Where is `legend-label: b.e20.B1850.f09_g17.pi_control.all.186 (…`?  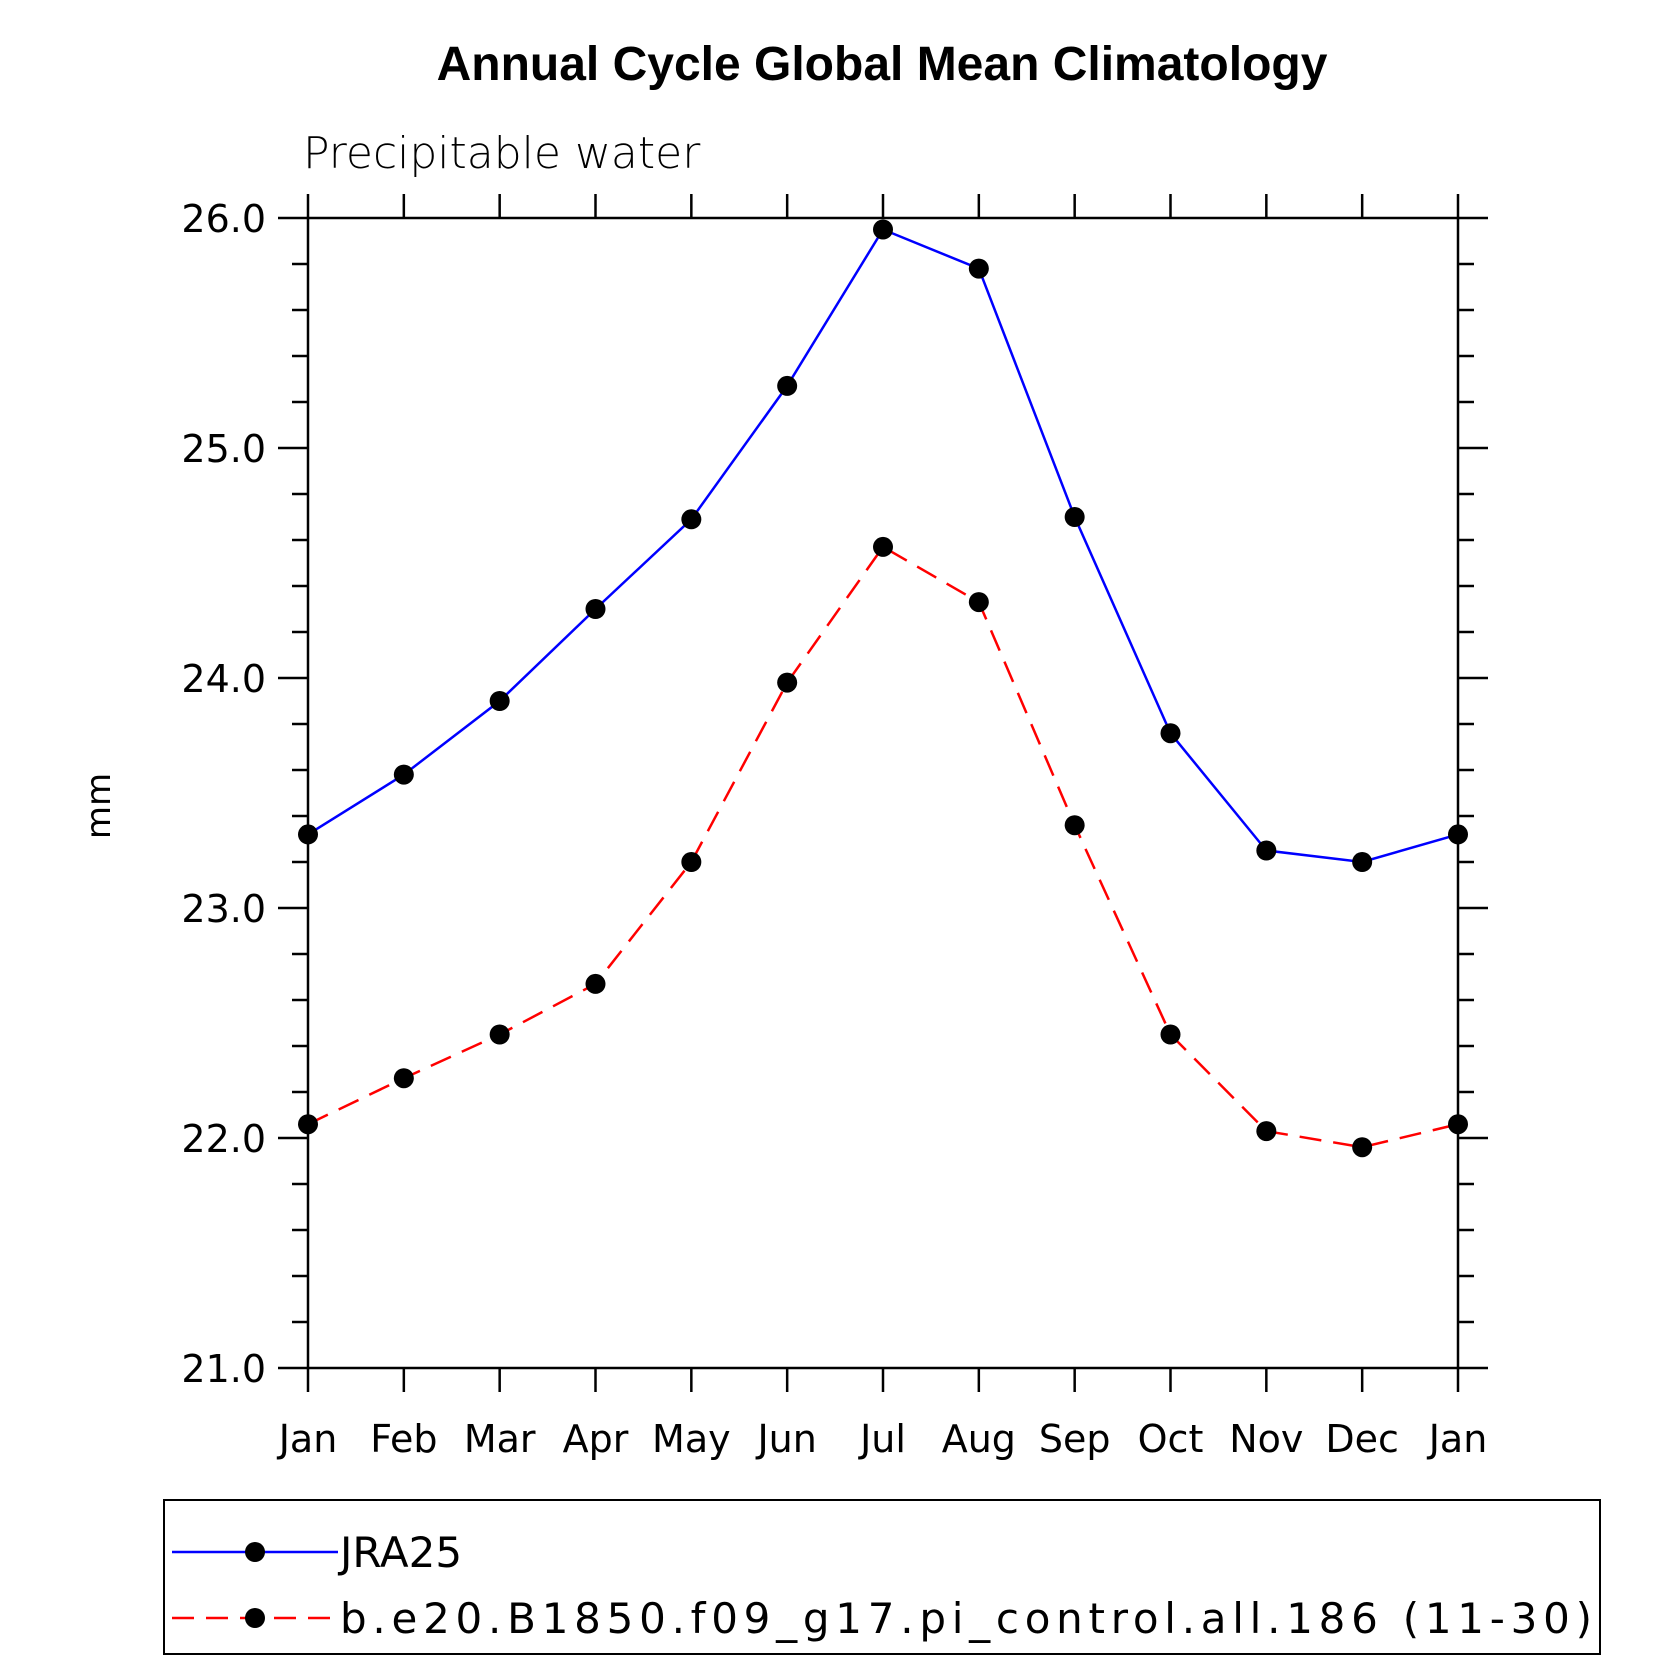 legend-label: b.e20.B1850.f09_g17.pi_control.all.186 (… is located at coordinates (966, 1618).